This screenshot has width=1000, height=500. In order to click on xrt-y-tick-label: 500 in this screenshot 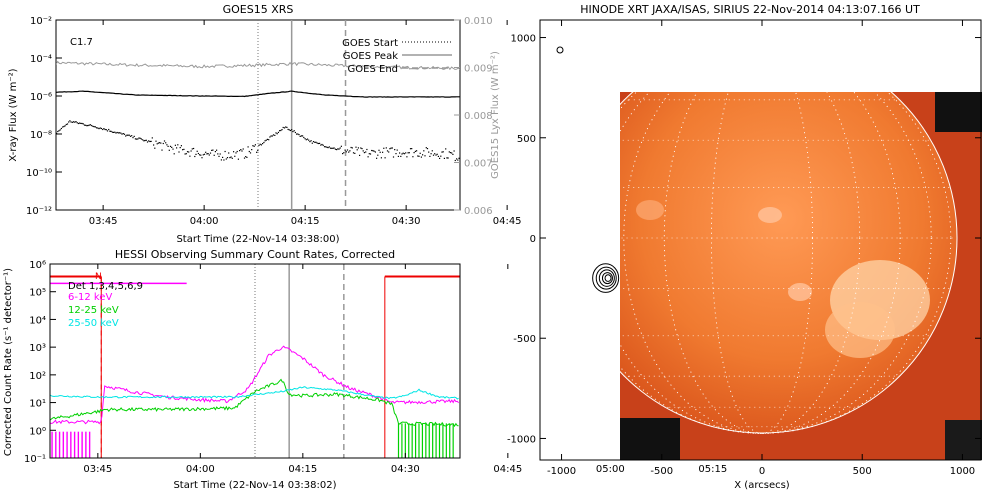, I will do `click(526, 139)`.